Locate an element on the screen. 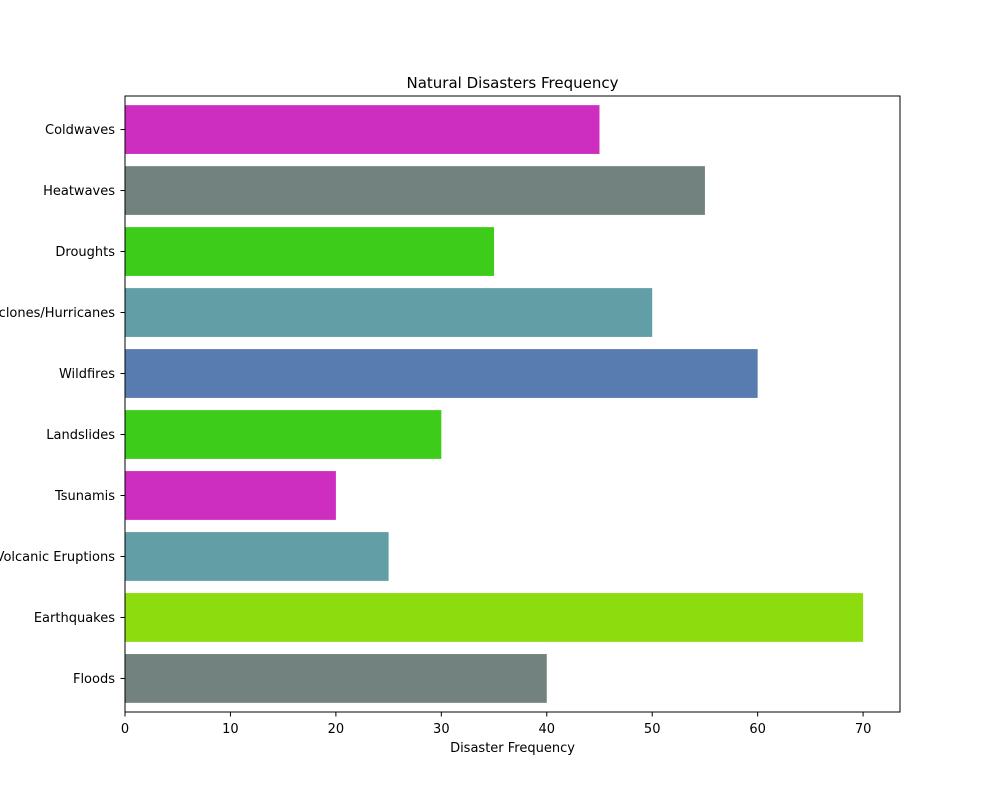 This screenshot has height=800, width=1000. y-tick-label-earthquakes: Earthquakes is located at coordinates (74, 618).